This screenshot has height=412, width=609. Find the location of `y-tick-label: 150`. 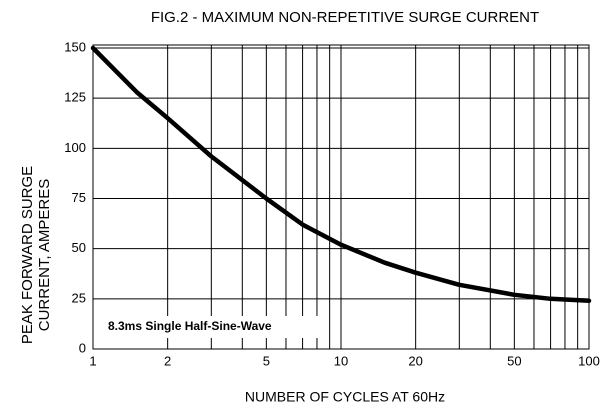

y-tick-label: 150 is located at coordinates (75, 46).